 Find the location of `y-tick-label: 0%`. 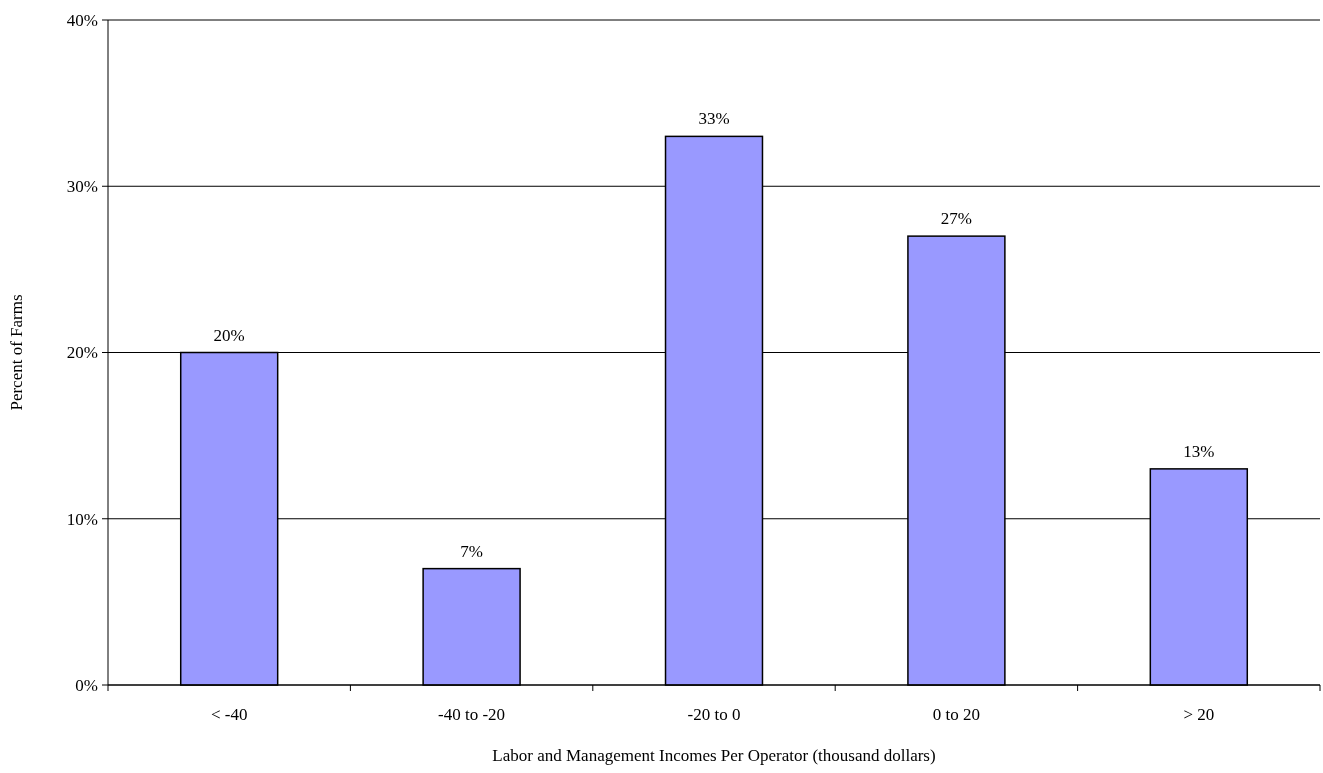

y-tick-label: 0% is located at coordinates (86, 685).